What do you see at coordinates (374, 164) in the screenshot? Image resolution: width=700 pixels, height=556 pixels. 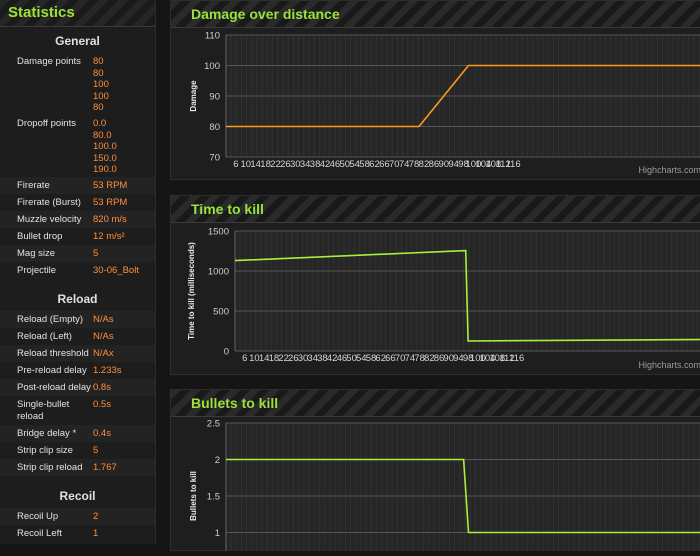 I see `x-tick-label: 62` at bounding box center [374, 164].